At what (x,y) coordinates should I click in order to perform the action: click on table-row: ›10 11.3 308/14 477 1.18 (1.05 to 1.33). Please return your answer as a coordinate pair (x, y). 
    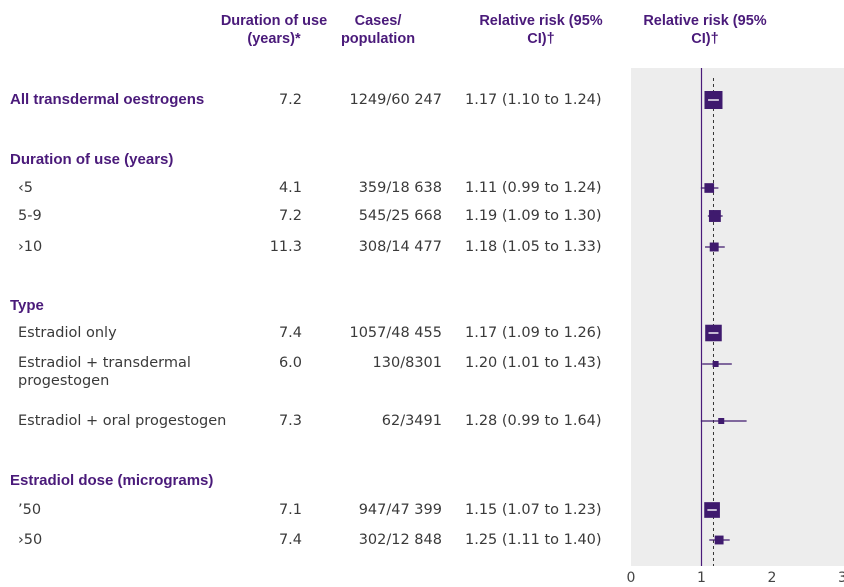
    Looking at the image, I should click on (315, 247).